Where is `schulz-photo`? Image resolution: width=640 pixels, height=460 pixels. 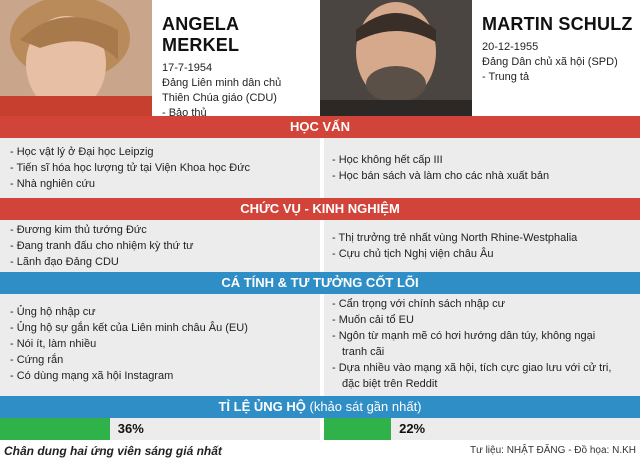
schulz-photo is located at coordinates (396, 58).